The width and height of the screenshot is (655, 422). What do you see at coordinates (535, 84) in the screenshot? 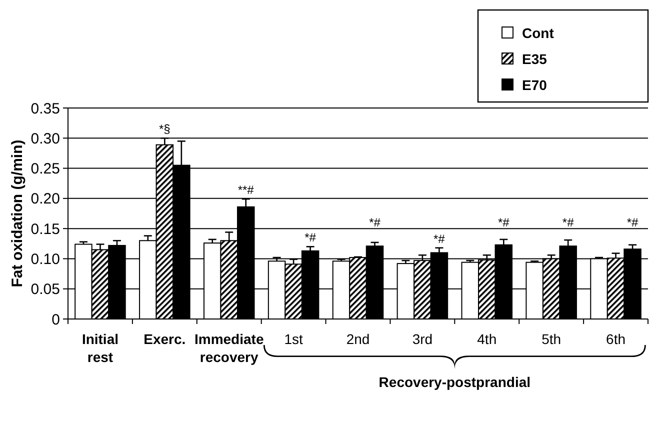
I see `legend-label: E70` at bounding box center [535, 84].